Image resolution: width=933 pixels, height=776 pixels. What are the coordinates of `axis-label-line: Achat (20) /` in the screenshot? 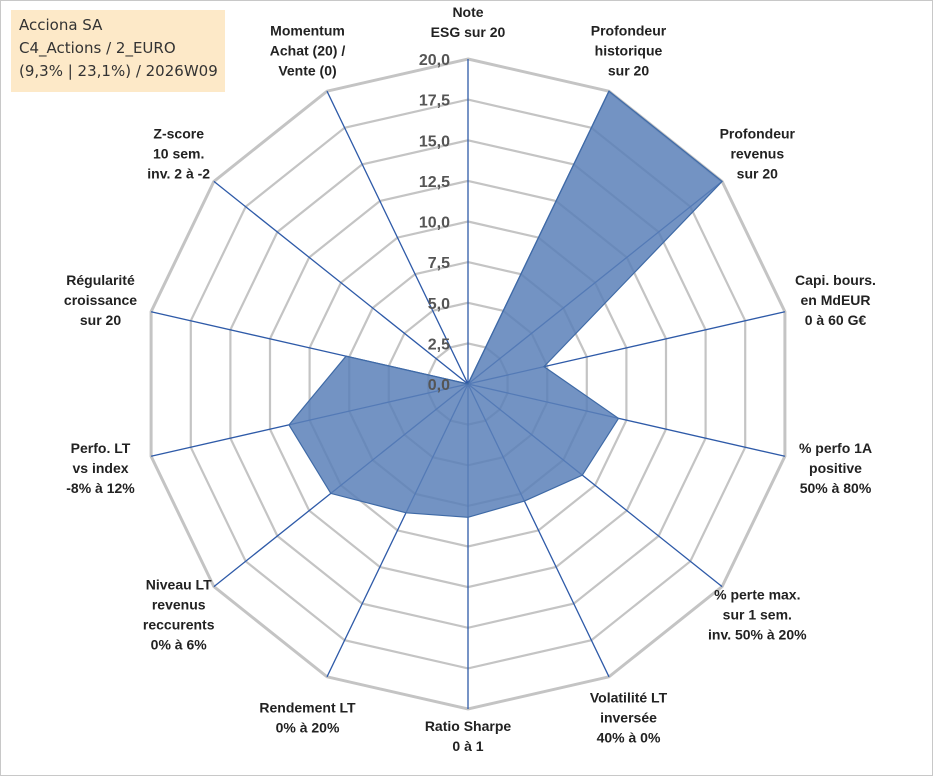 It's located at (308, 51).